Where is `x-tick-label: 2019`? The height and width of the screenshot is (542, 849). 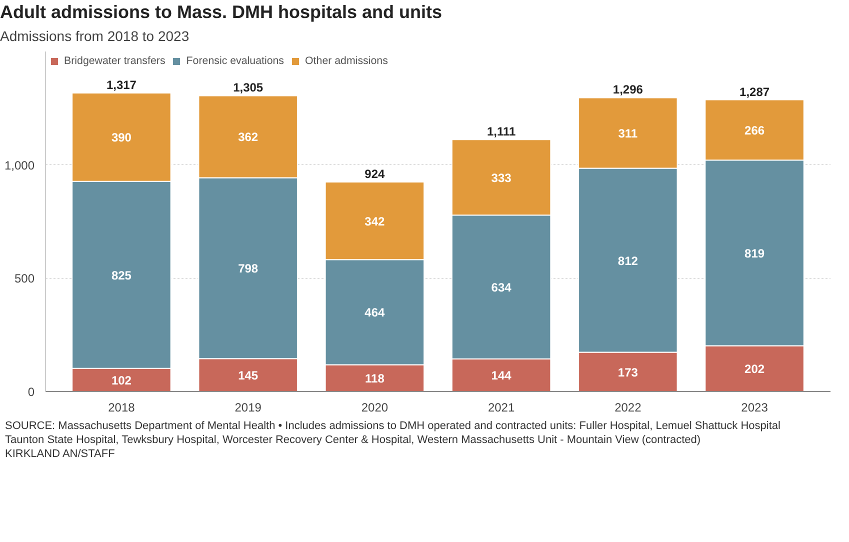 x-tick-label: 2019 is located at coordinates (248, 407).